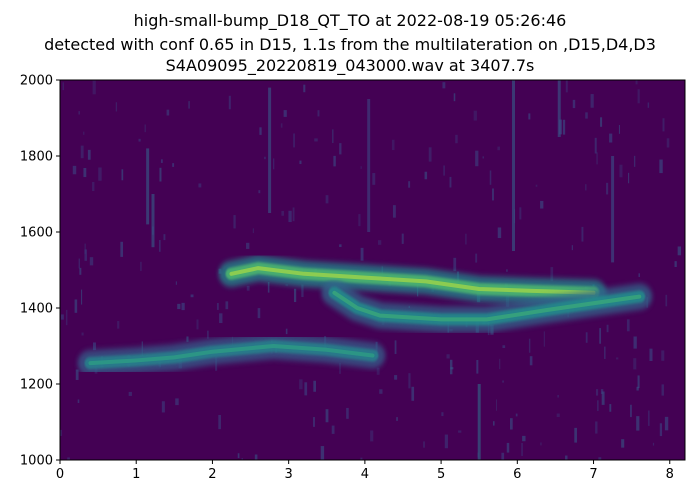 This screenshot has width=700, height=500. Describe the element at coordinates (36, 309) in the screenshot. I see `y-tick-label: 1400` at that location.